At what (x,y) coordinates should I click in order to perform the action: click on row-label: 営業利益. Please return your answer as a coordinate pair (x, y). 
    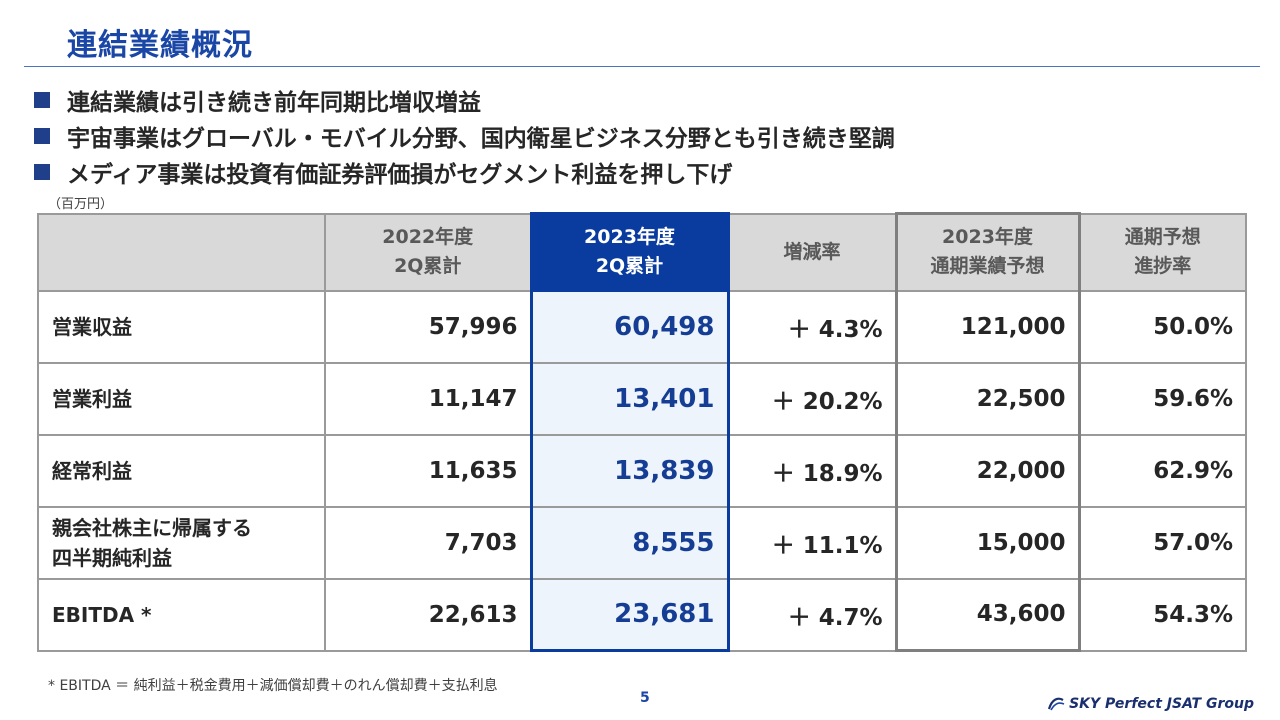
    Looking at the image, I should click on (181, 398).